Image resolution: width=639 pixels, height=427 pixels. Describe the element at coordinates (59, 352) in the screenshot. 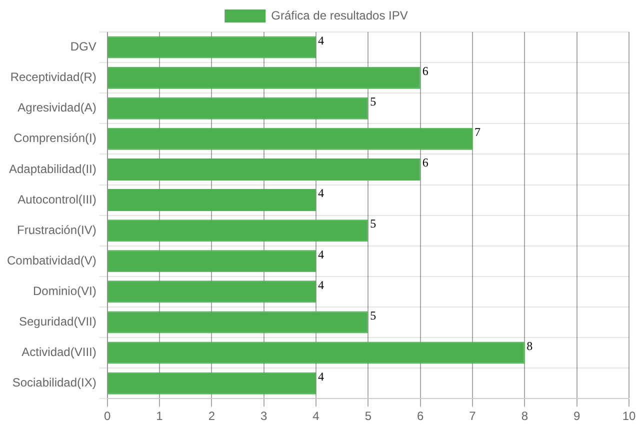

I see `y-tick-label: Actividad(VIII)` at that location.